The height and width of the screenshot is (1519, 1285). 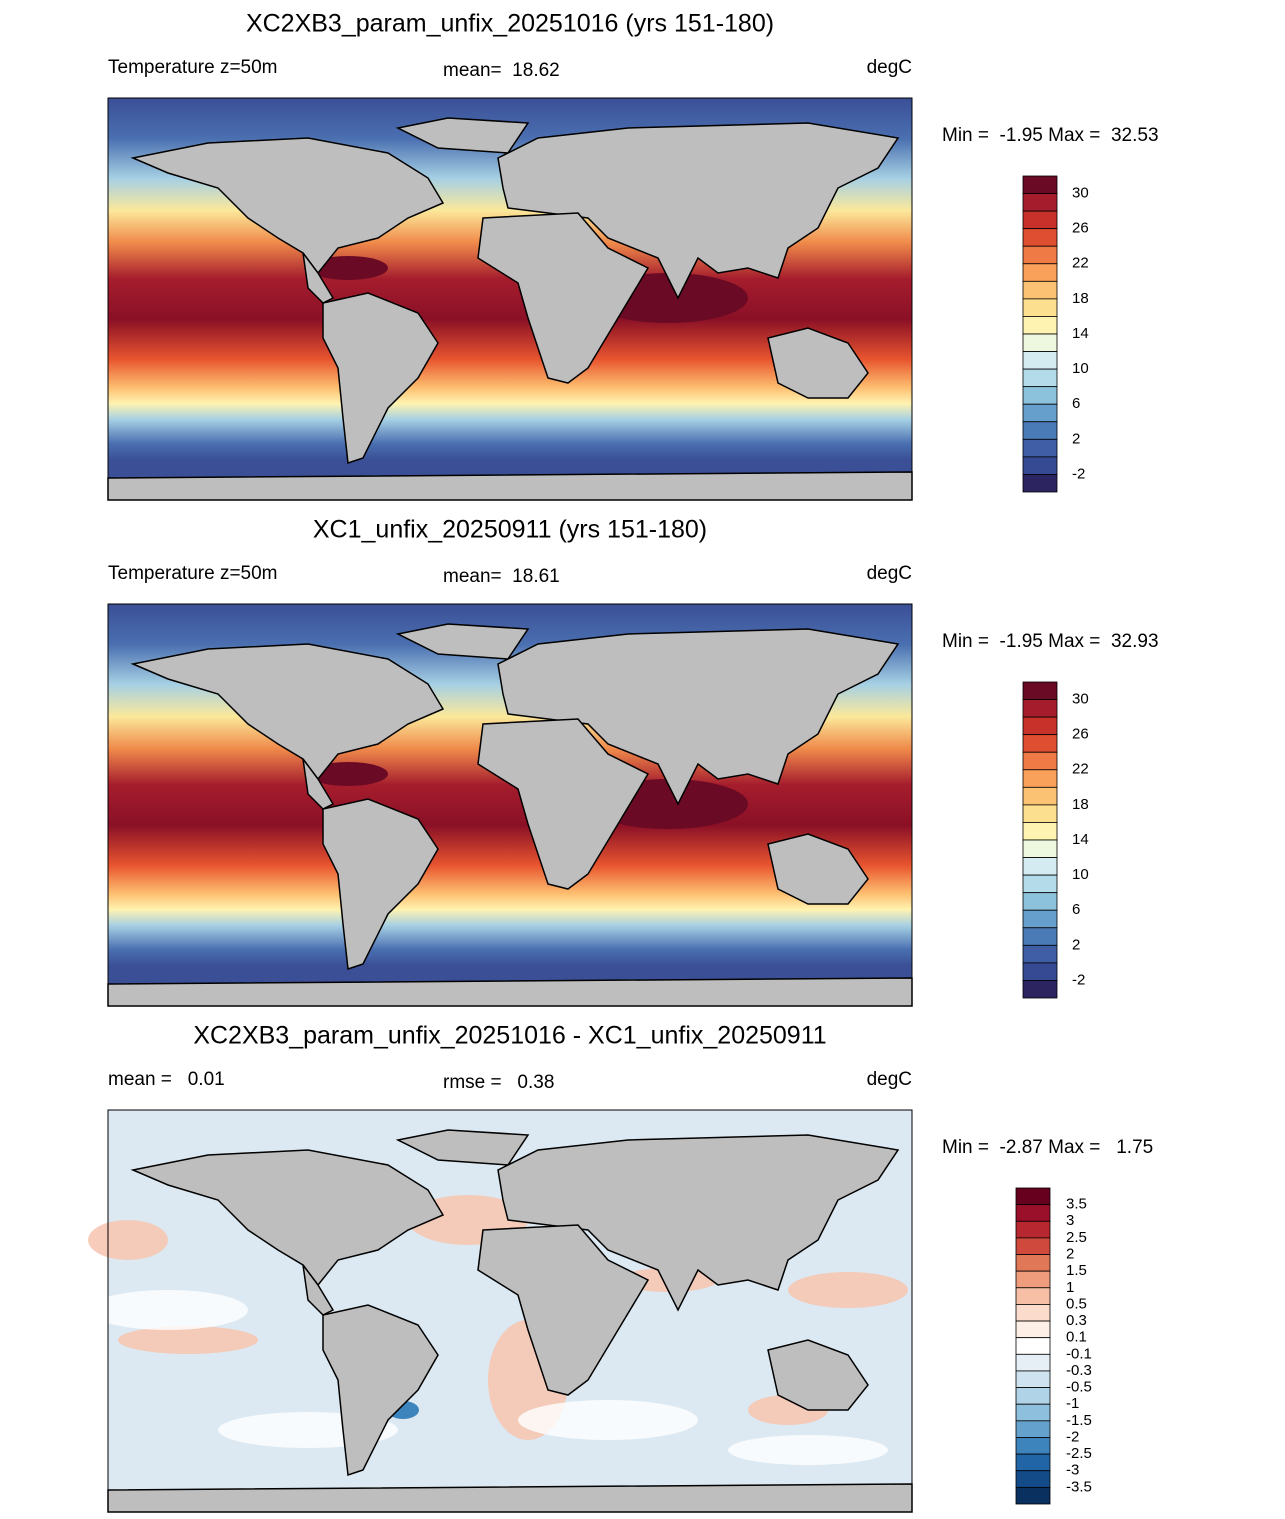 What do you see at coordinates (510, 530) in the screenshot?
I see `panel-title: XC1_unfix_20250911 (yrs 151-180)` at bounding box center [510, 530].